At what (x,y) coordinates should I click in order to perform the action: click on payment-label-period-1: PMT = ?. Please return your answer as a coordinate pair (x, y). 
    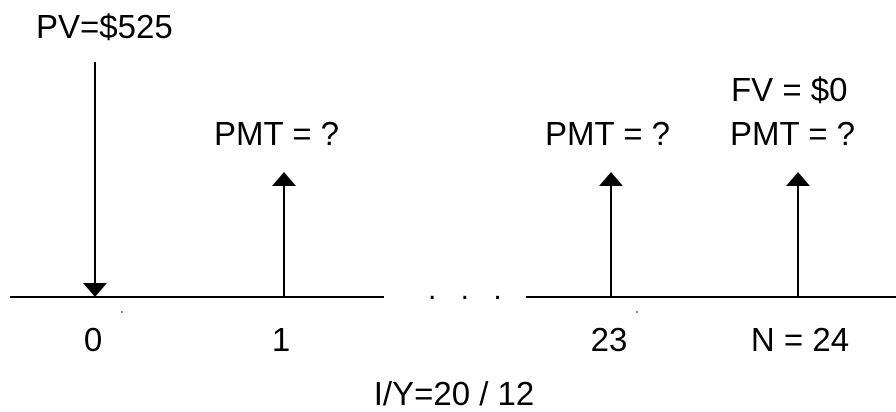
    Looking at the image, I should click on (277, 133).